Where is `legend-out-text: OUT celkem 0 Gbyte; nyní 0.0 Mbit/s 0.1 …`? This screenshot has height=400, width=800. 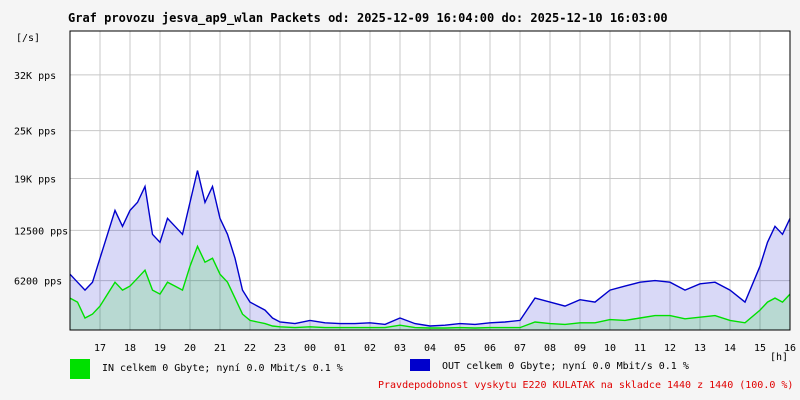 legend-out-text: OUT celkem 0 Gbyte; nyní 0.0 Mbit/s 0.1 … is located at coordinates (565, 366).